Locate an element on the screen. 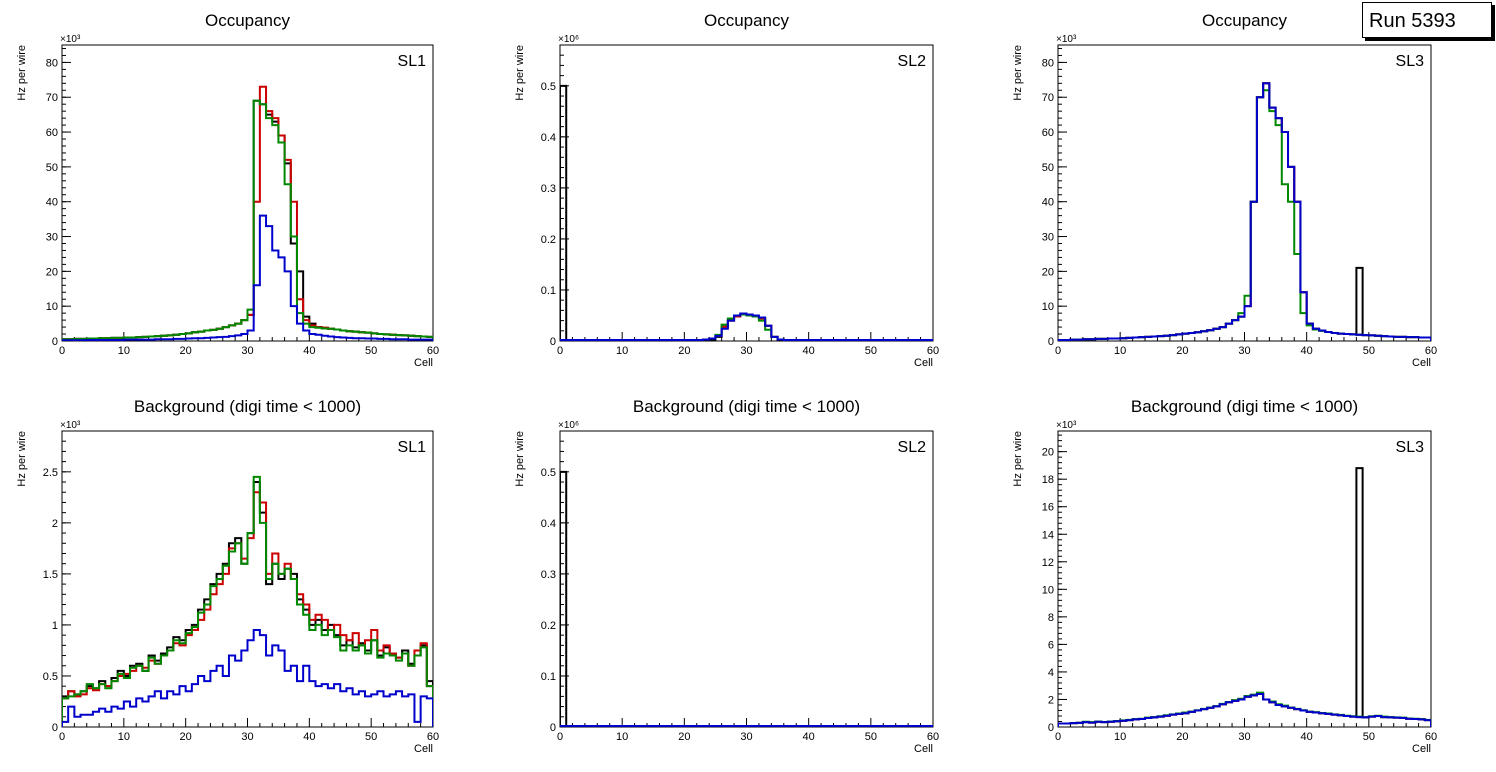 This screenshot has width=1496, height=772. series-black is located at coordinates (247, 220).